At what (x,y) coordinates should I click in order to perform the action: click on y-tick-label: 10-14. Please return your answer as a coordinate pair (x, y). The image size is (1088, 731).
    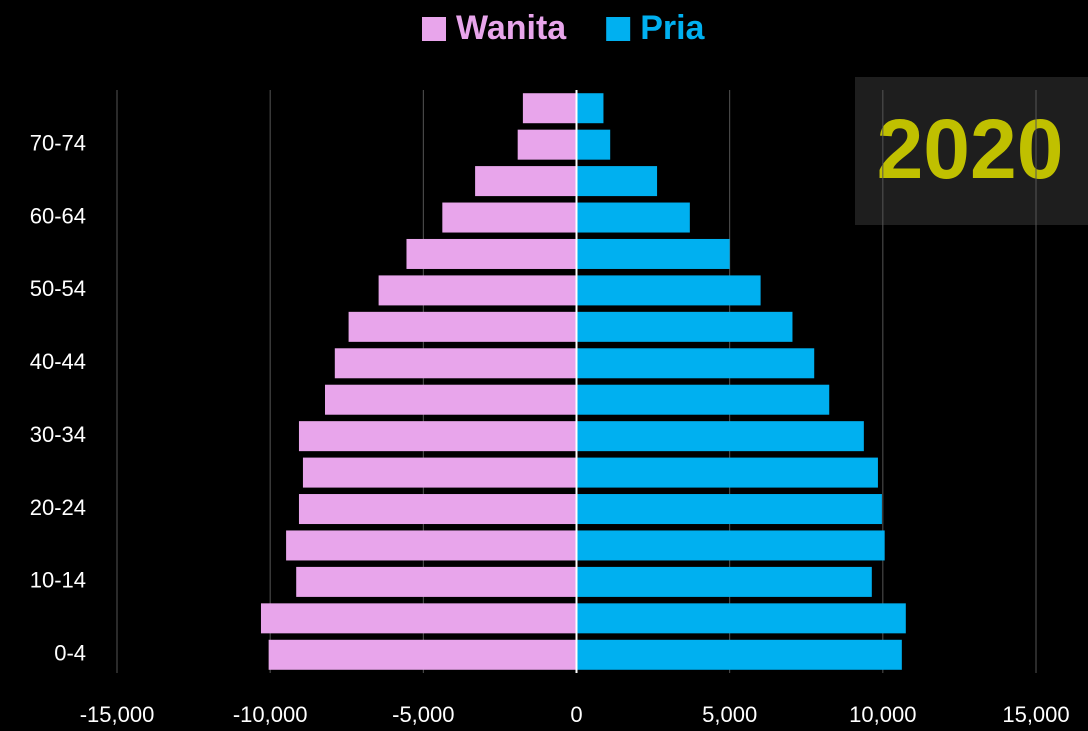
    Looking at the image, I should click on (58, 580).